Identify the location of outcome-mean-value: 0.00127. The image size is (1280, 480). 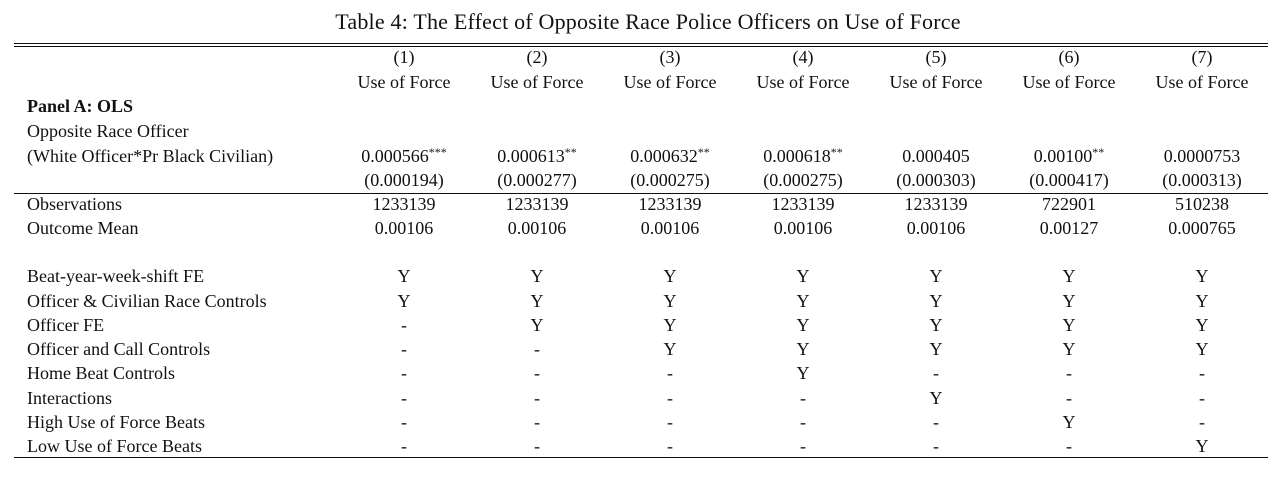
(1069, 228).